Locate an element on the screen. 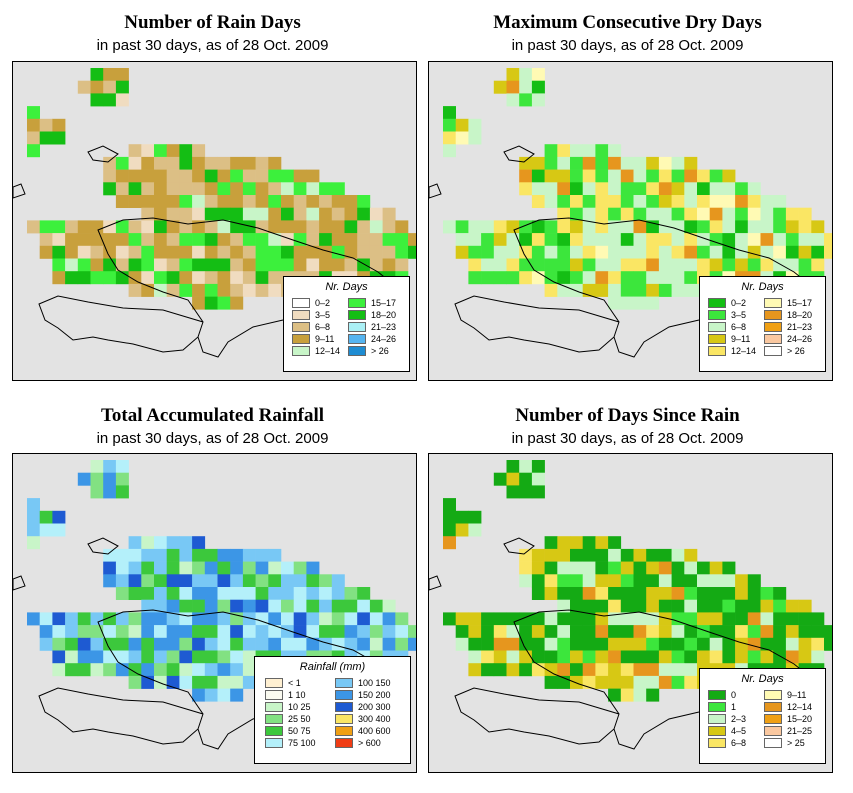 The height and width of the screenshot is (793, 853). legend-label: 10 25 is located at coordinates (299, 707).